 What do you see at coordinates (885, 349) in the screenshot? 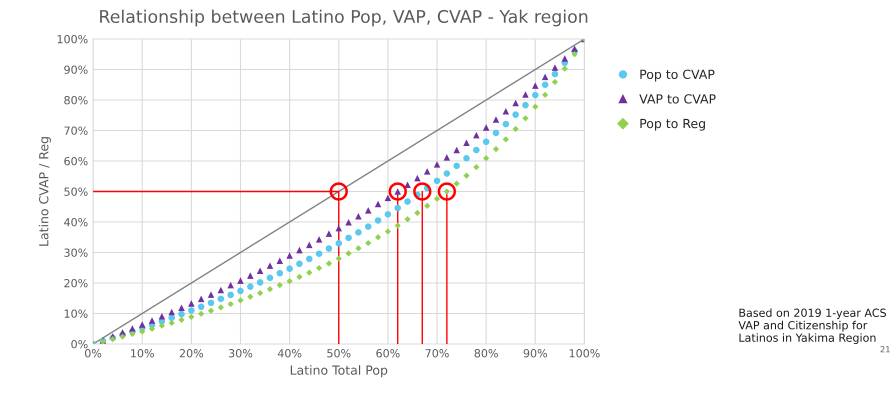
I see `text: 21` at bounding box center [885, 349].